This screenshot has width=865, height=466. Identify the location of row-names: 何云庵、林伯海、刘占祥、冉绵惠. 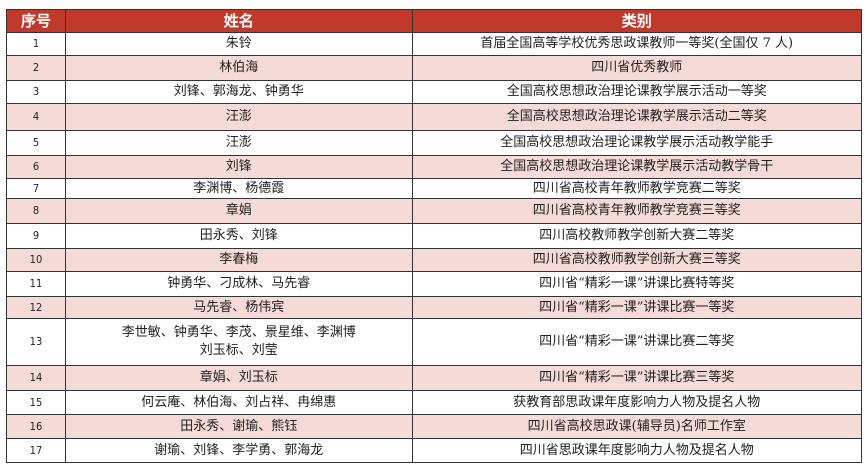
(238, 402).